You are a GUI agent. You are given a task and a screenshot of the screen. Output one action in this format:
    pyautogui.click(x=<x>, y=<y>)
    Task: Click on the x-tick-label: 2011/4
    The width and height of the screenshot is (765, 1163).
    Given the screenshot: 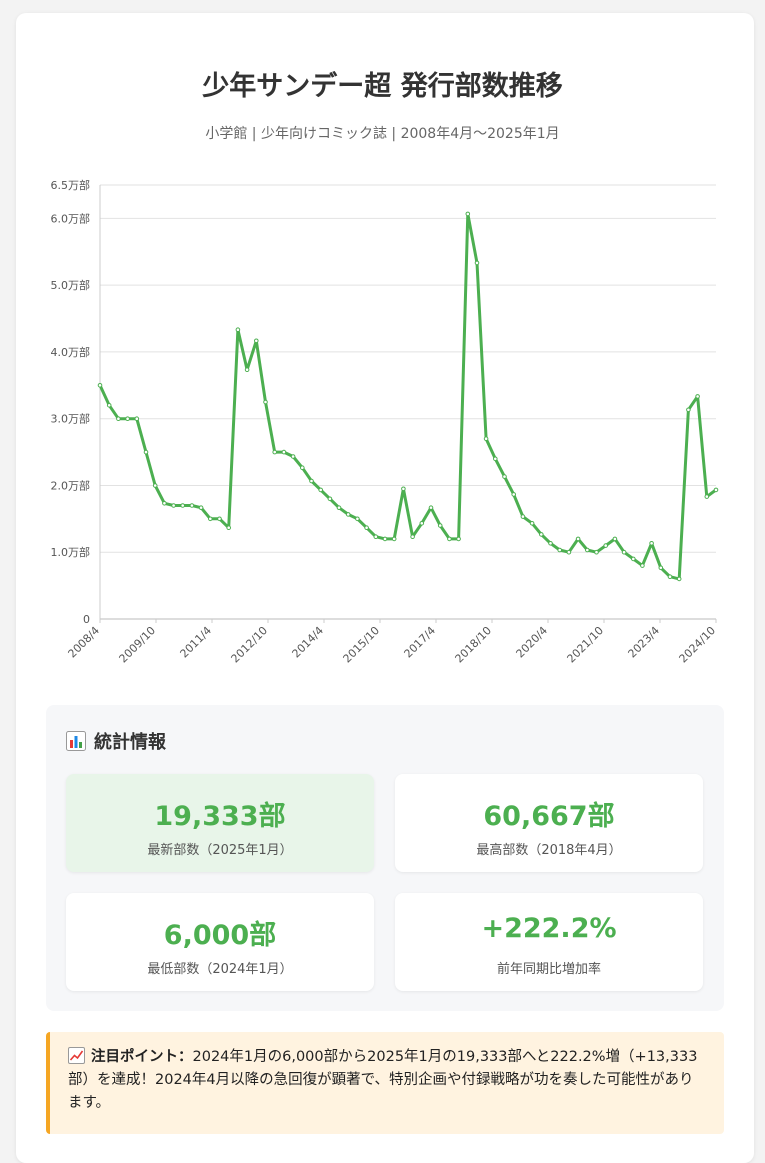 What is the action you would take?
    pyautogui.click(x=196, y=642)
    